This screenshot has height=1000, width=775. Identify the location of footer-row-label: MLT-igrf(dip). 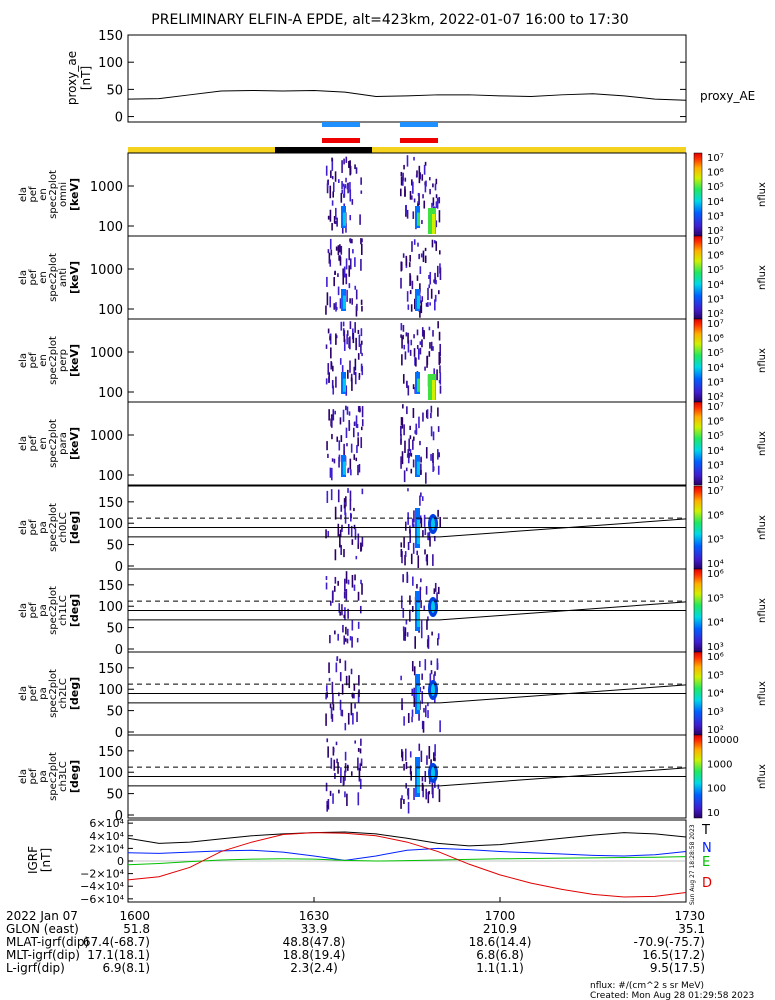
(43, 955).